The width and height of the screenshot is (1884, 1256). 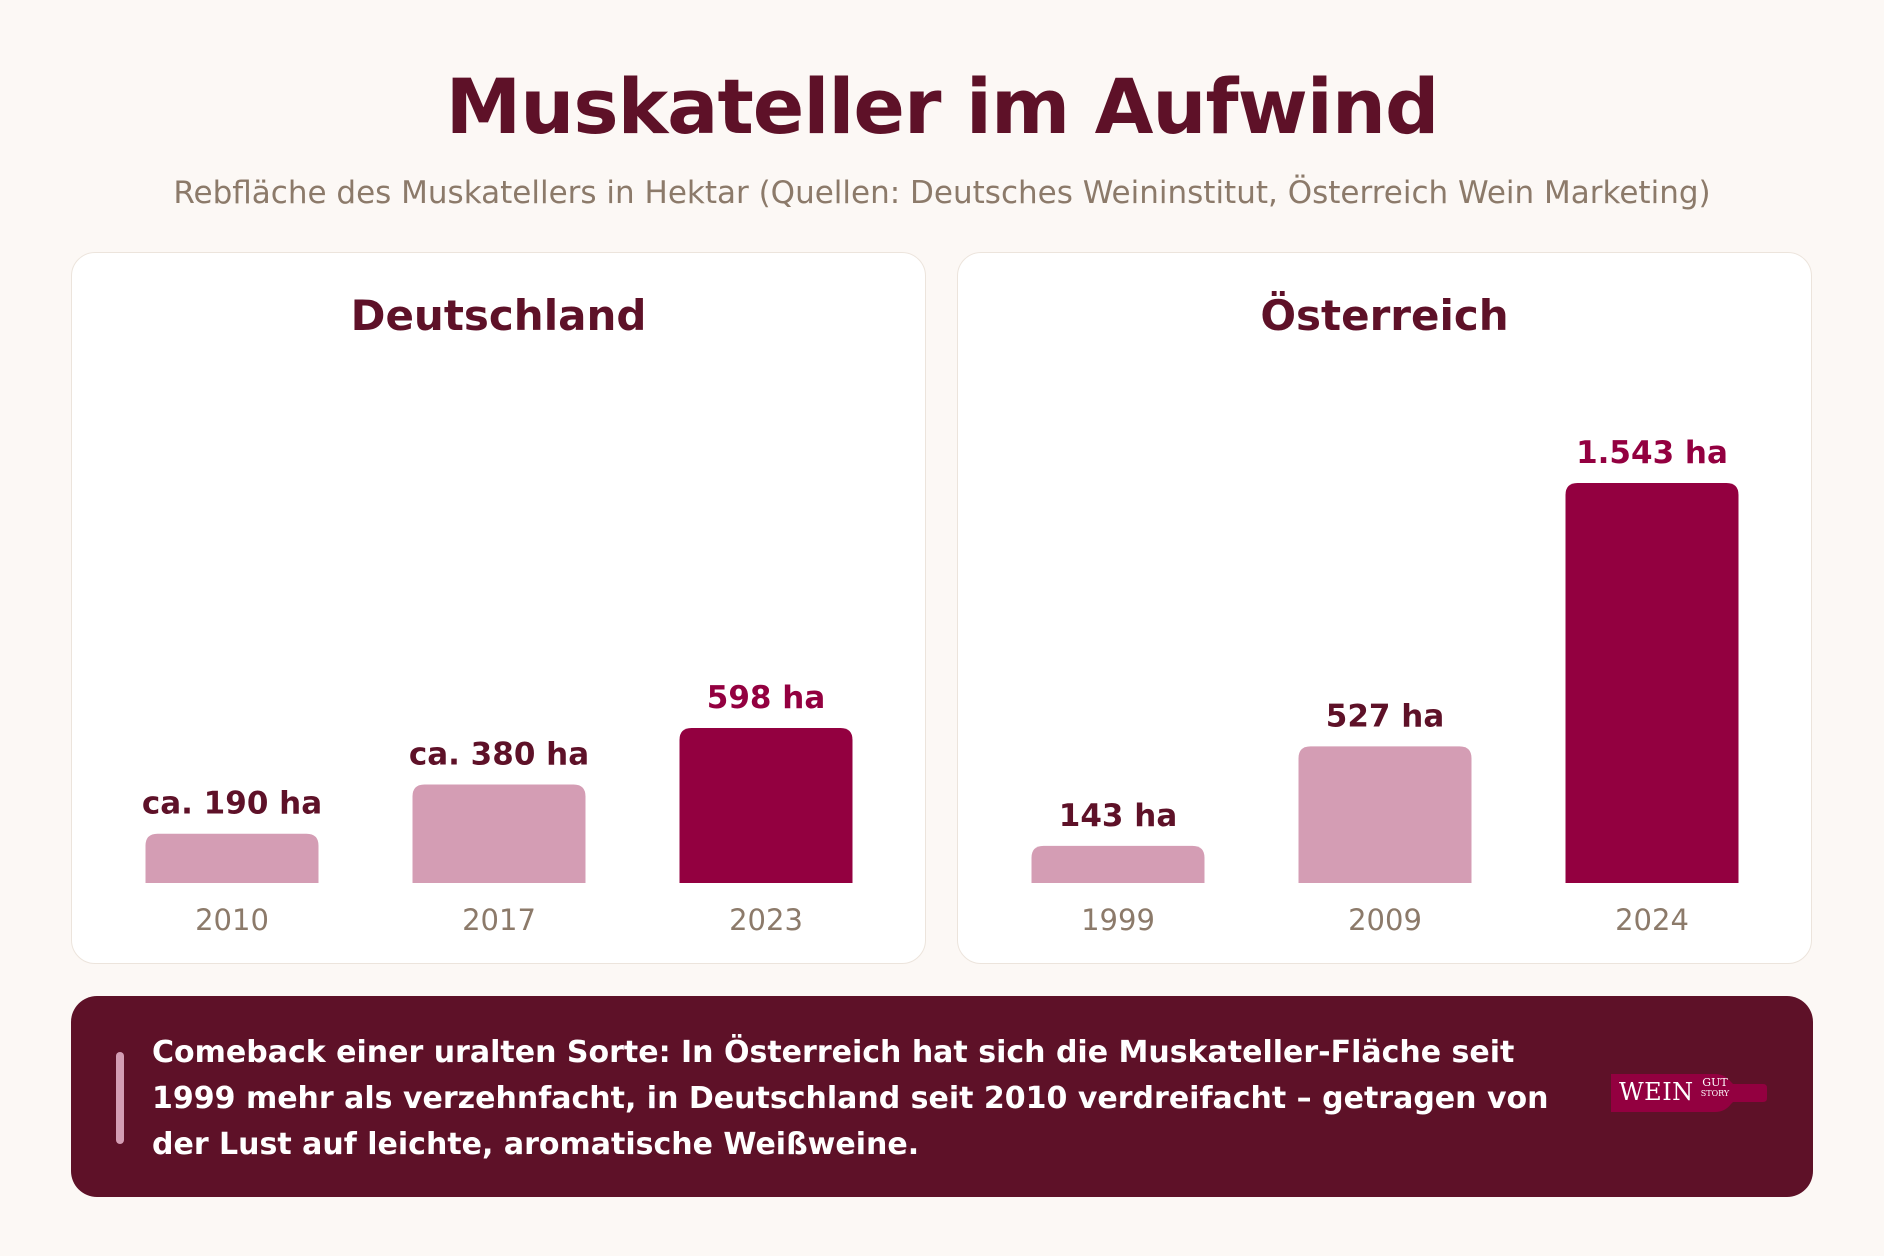 What do you see at coordinates (1652, 683) in the screenshot?
I see `bar-2024` at bounding box center [1652, 683].